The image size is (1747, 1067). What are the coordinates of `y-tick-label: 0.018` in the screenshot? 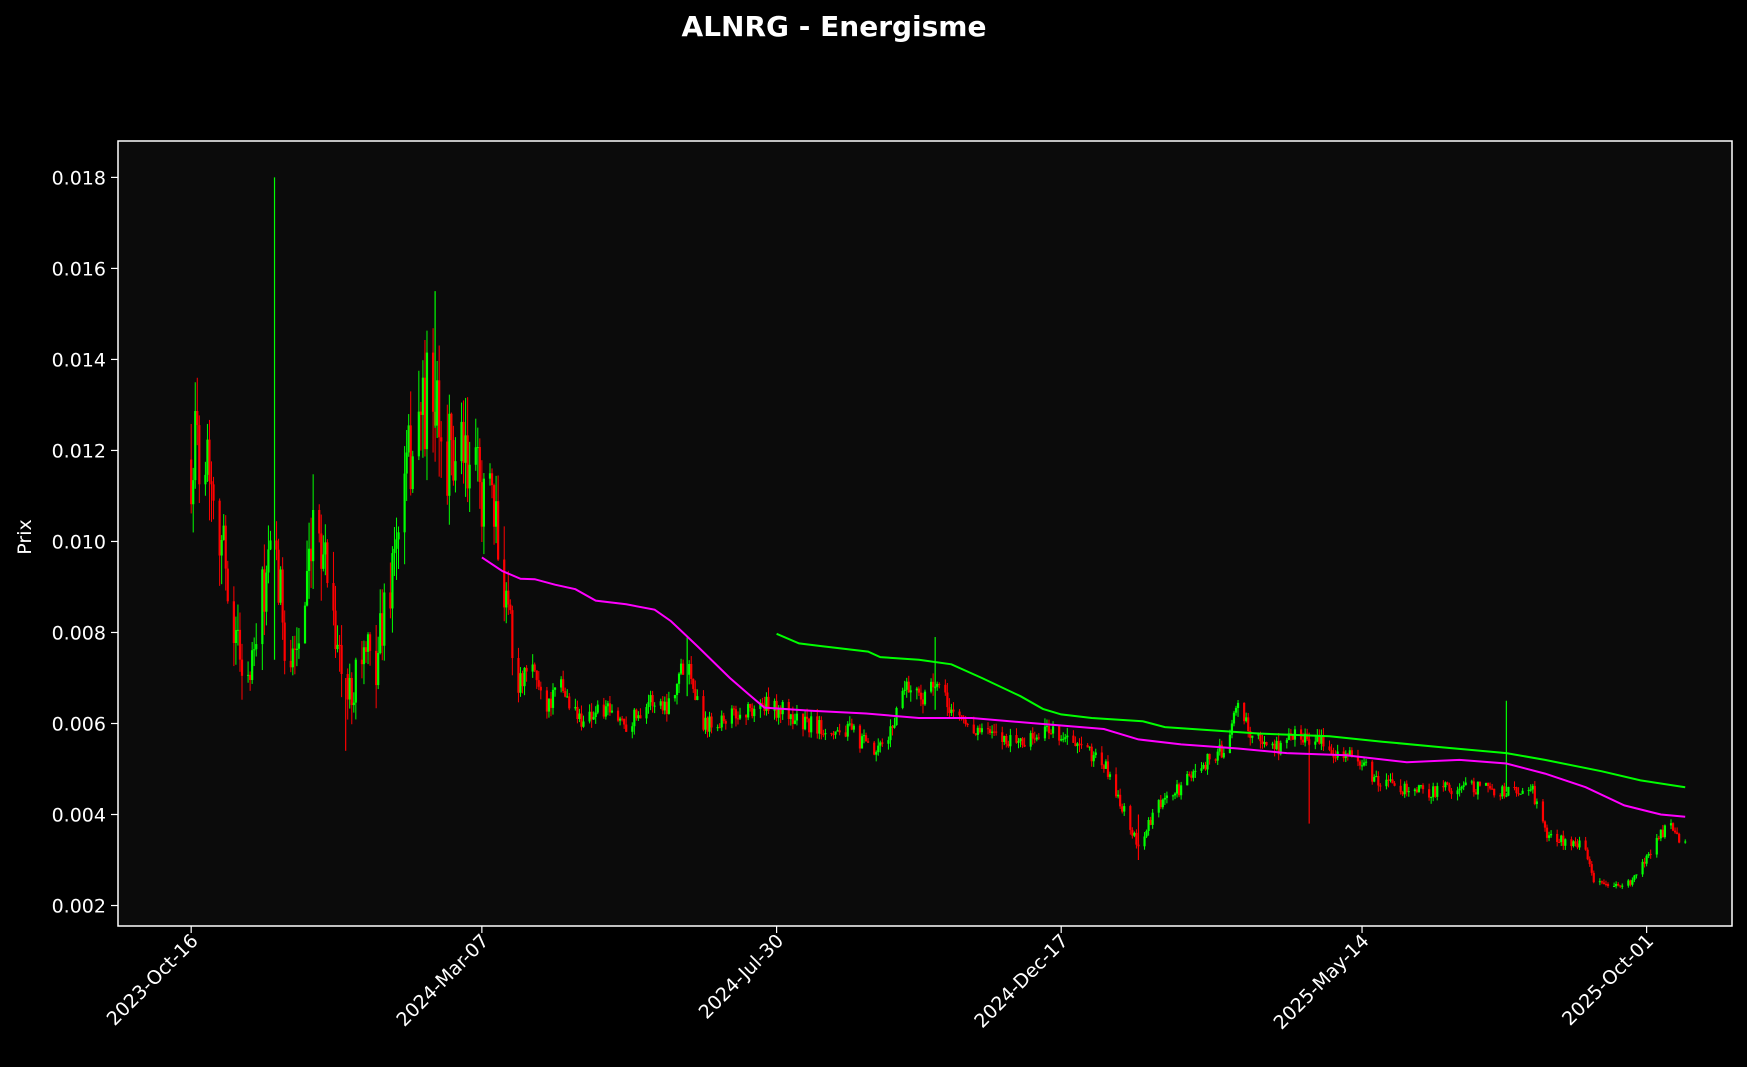 It's located at (79, 178).